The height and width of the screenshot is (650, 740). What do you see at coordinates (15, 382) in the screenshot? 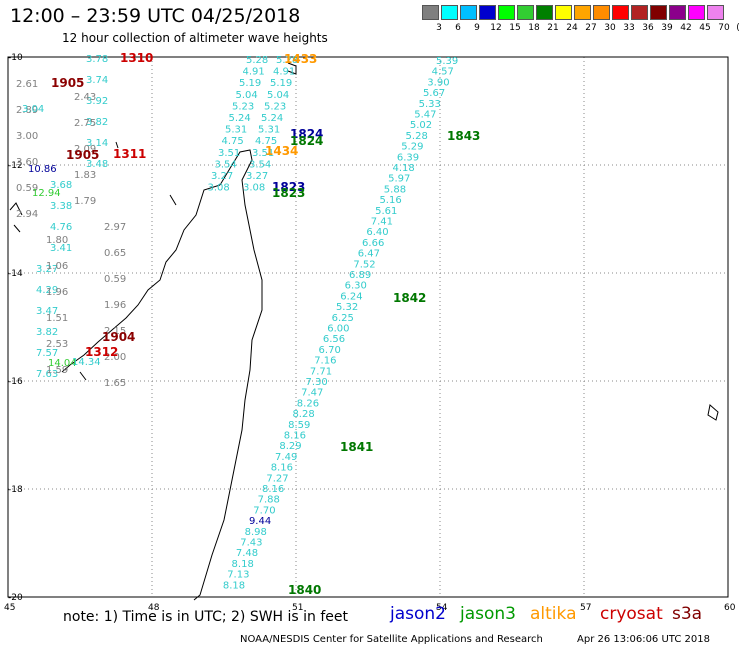
I see `latitude-label: -16` at bounding box center [15, 382].